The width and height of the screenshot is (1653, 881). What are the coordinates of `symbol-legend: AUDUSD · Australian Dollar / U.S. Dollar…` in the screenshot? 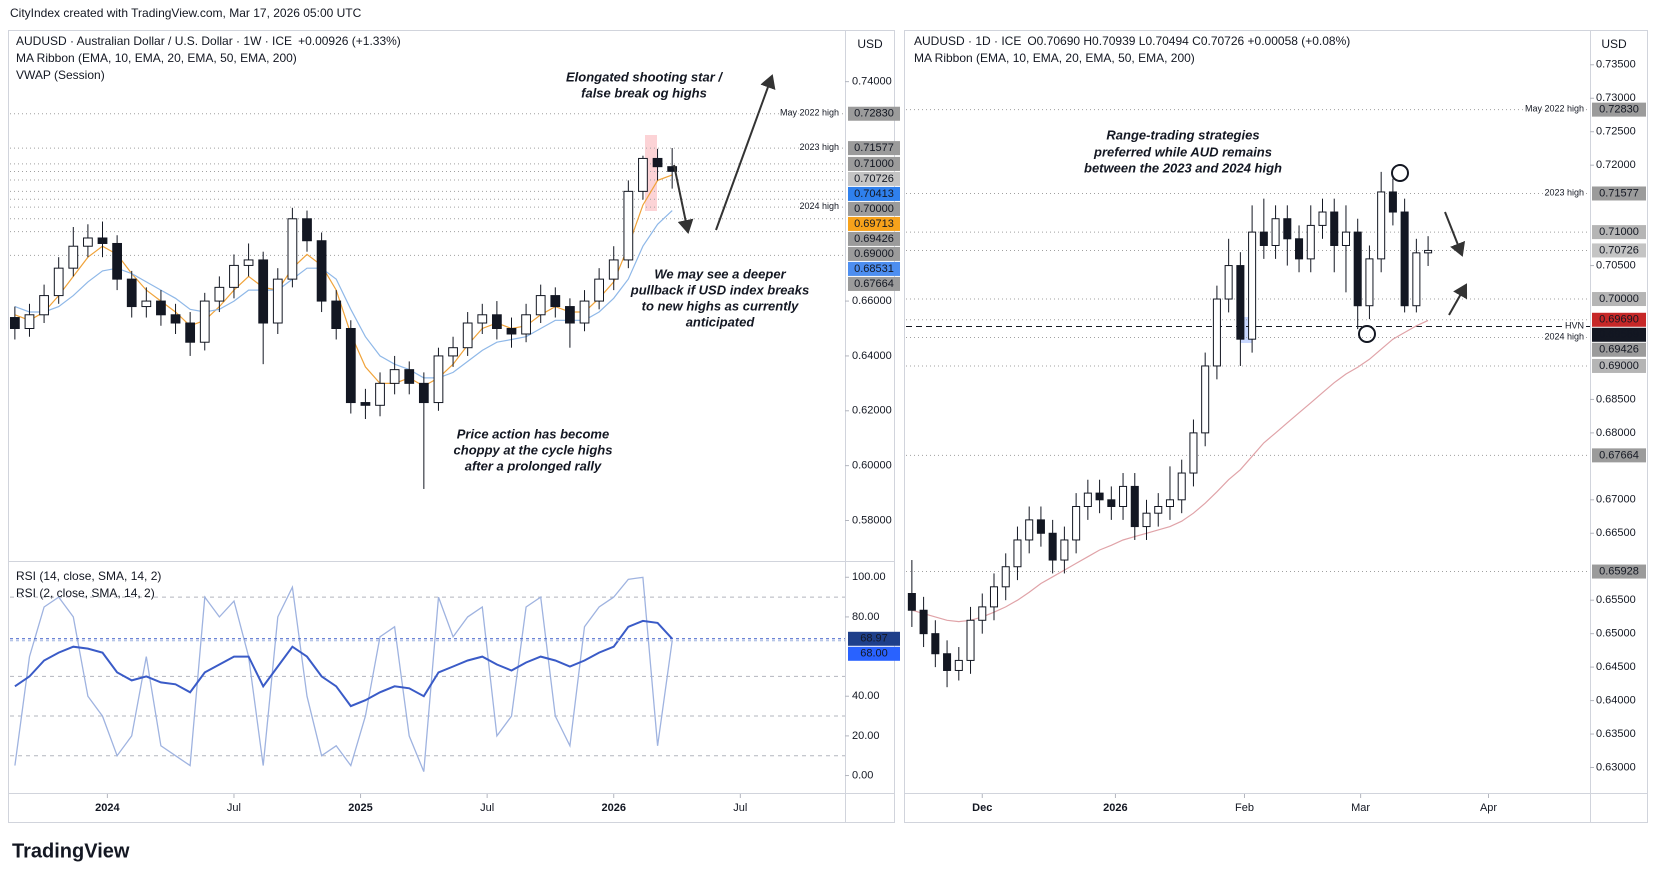 It's located at (208, 41).